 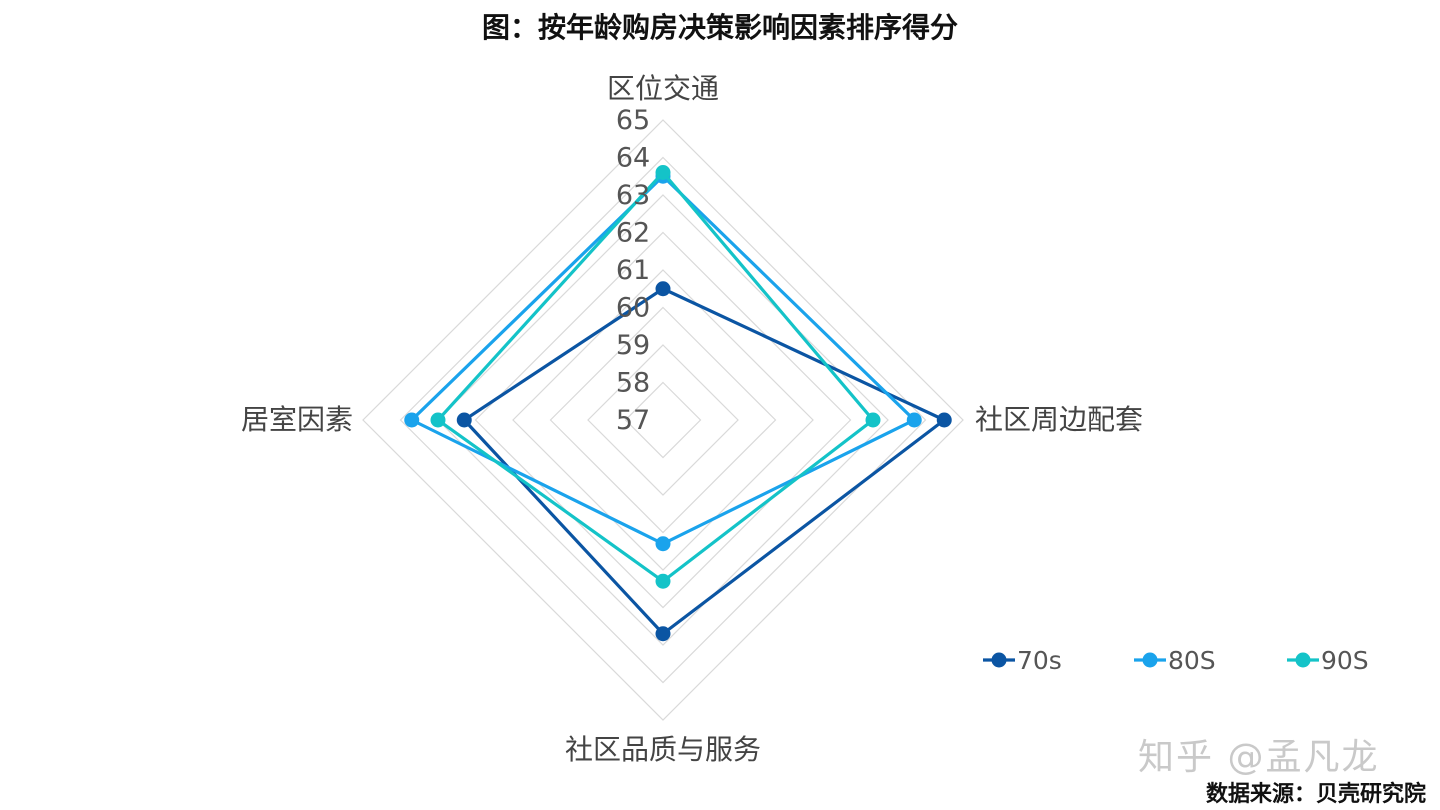 What do you see at coordinates (633, 308) in the screenshot?
I see `tick-label: 60` at bounding box center [633, 308].